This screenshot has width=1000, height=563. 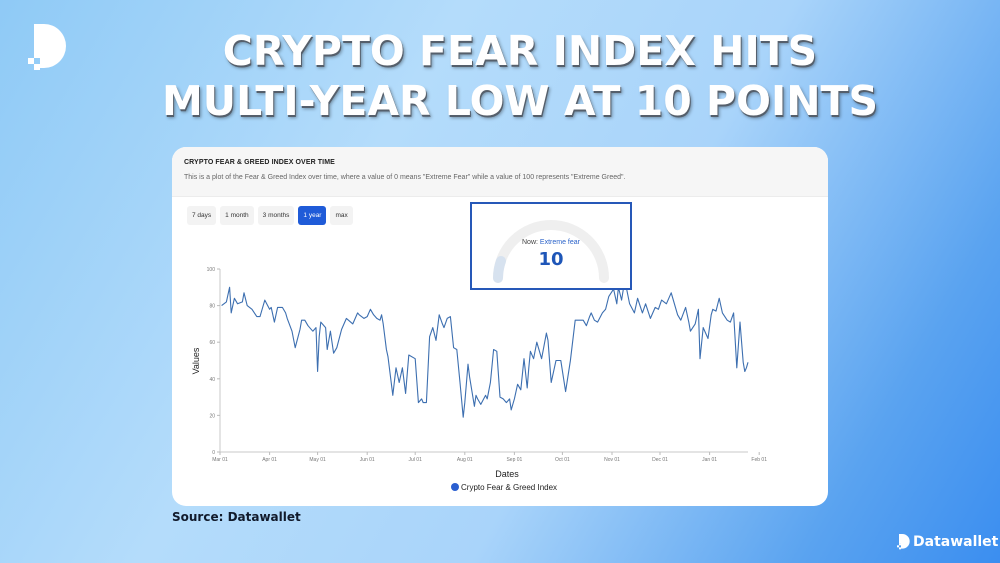 I want to click on gauge-label: Now: Extreme fear, so click(x=551, y=242).